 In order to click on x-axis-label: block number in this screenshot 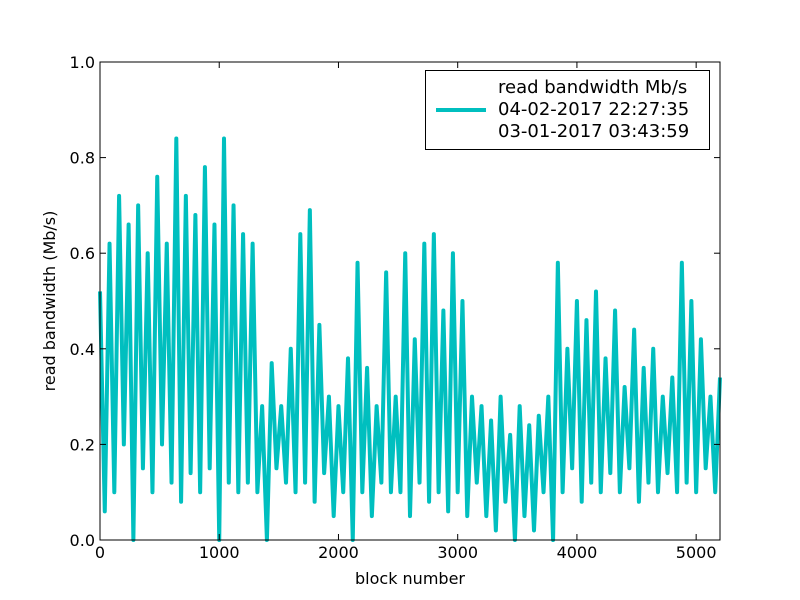, I will do `click(410, 578)`.